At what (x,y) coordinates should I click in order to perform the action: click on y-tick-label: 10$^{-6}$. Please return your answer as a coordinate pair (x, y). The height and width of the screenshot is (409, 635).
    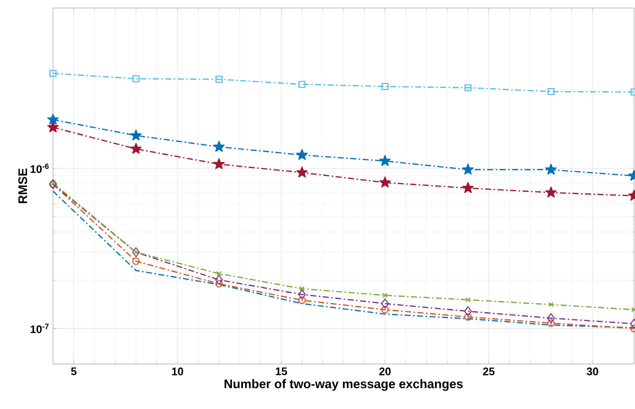
    Looking at the image, I should click on (39, 168).